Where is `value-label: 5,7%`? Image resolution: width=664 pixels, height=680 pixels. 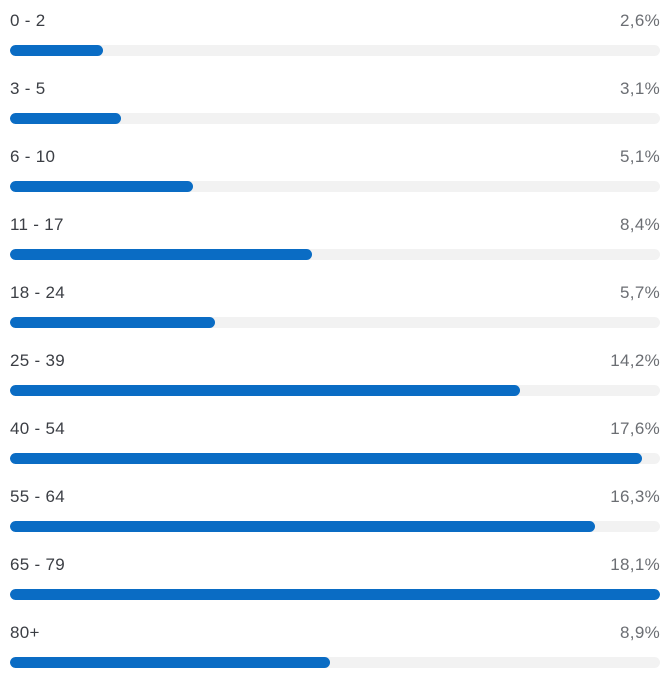 value-label: 5,7% is located at coordinates (640, 292).